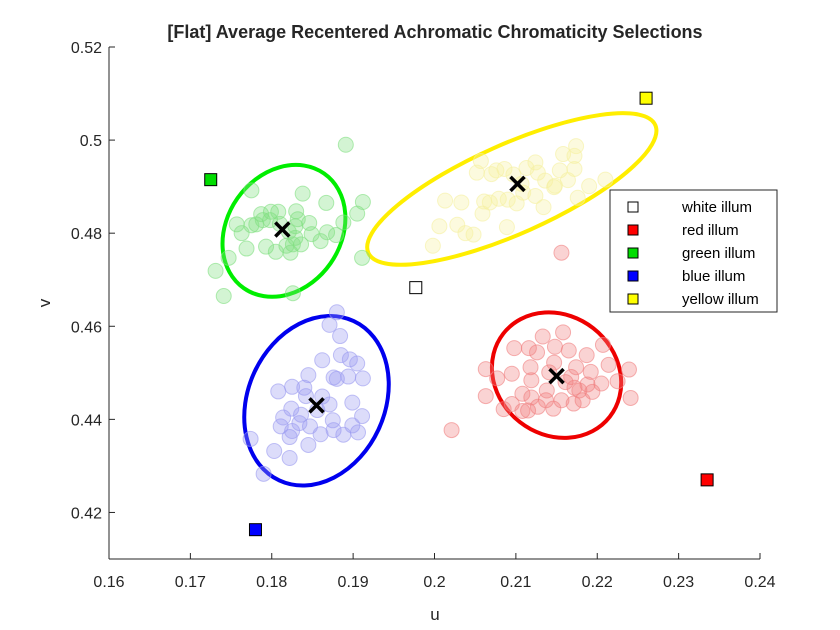  Describe the element at coordinates (44, 302) in the screenshot. I see `y-axis-label: v` at that location.